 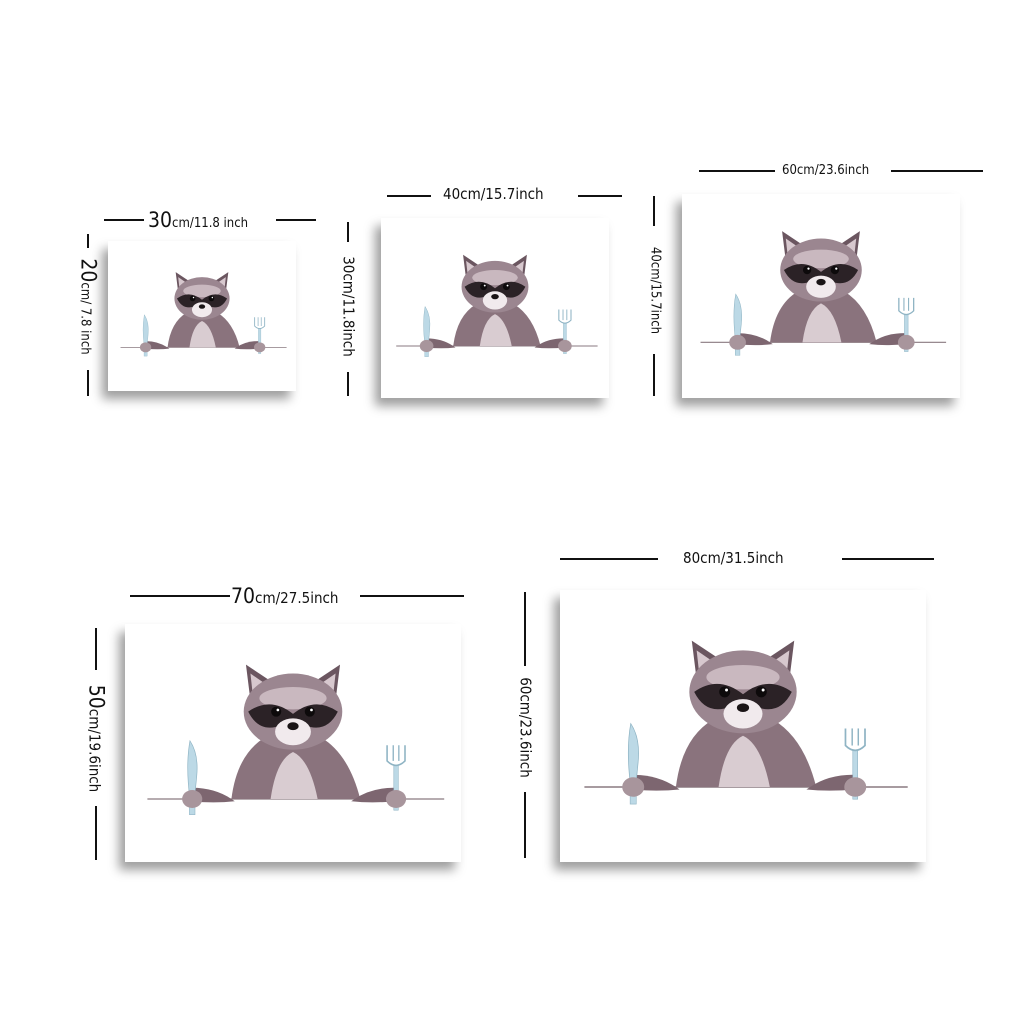 What do you see at coordinates (493, 194) in the screenshot?
I see `width-label: 40cm/15.7inch` at bounding box center [493, 194].